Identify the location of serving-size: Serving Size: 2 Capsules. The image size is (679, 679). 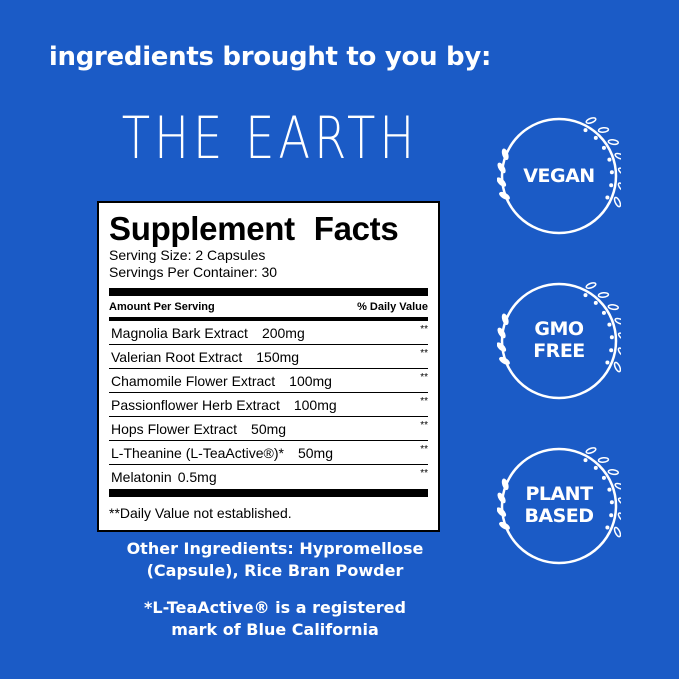
(187, 255).